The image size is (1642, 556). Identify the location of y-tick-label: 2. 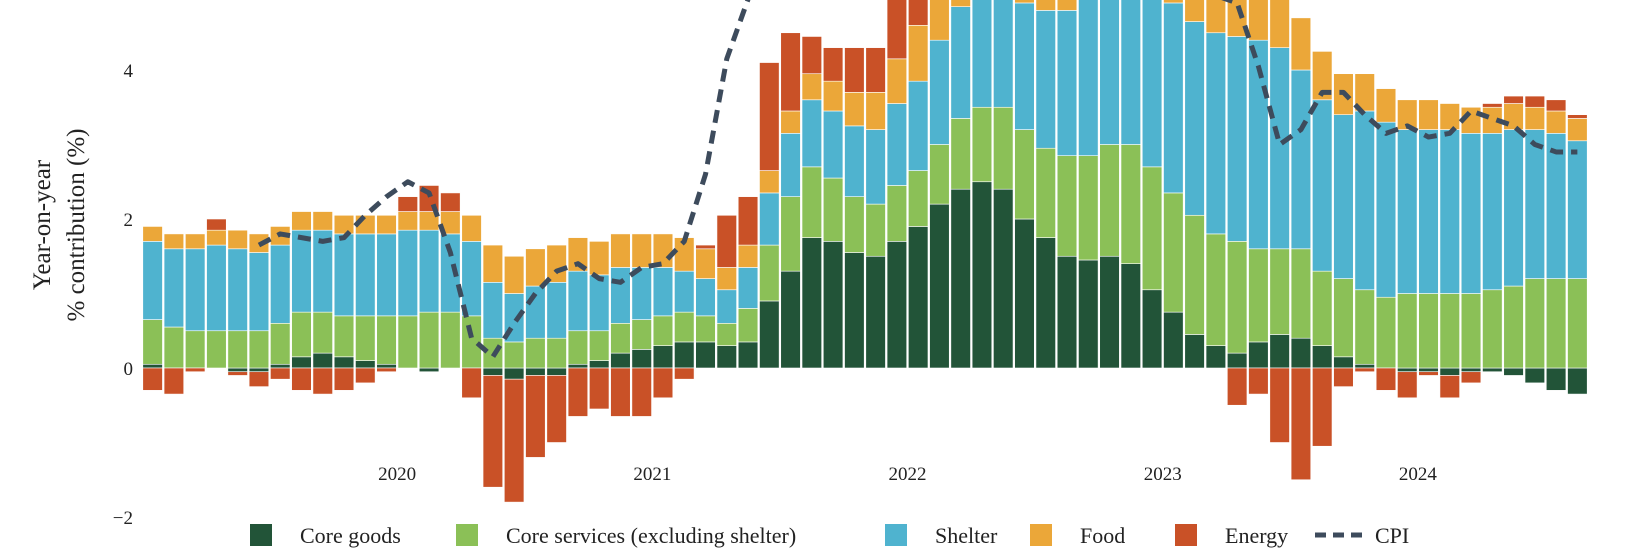
(129, 220).